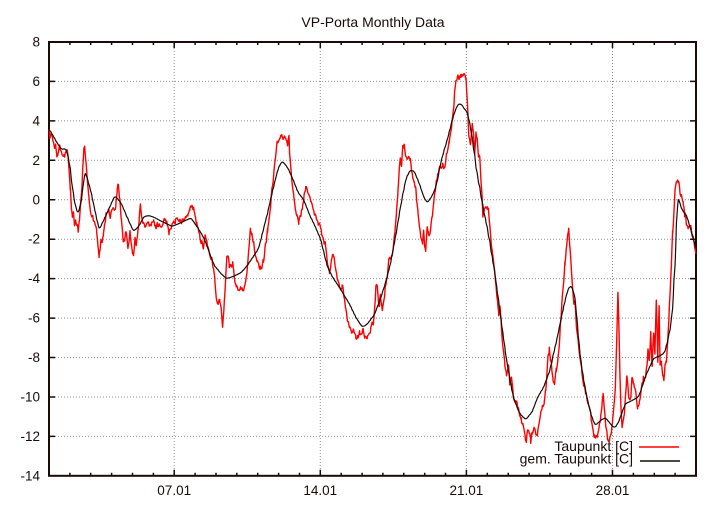 The width and height of the screenshot is (720, 509). I want to click on svg-text: 0, so click(36, 199).